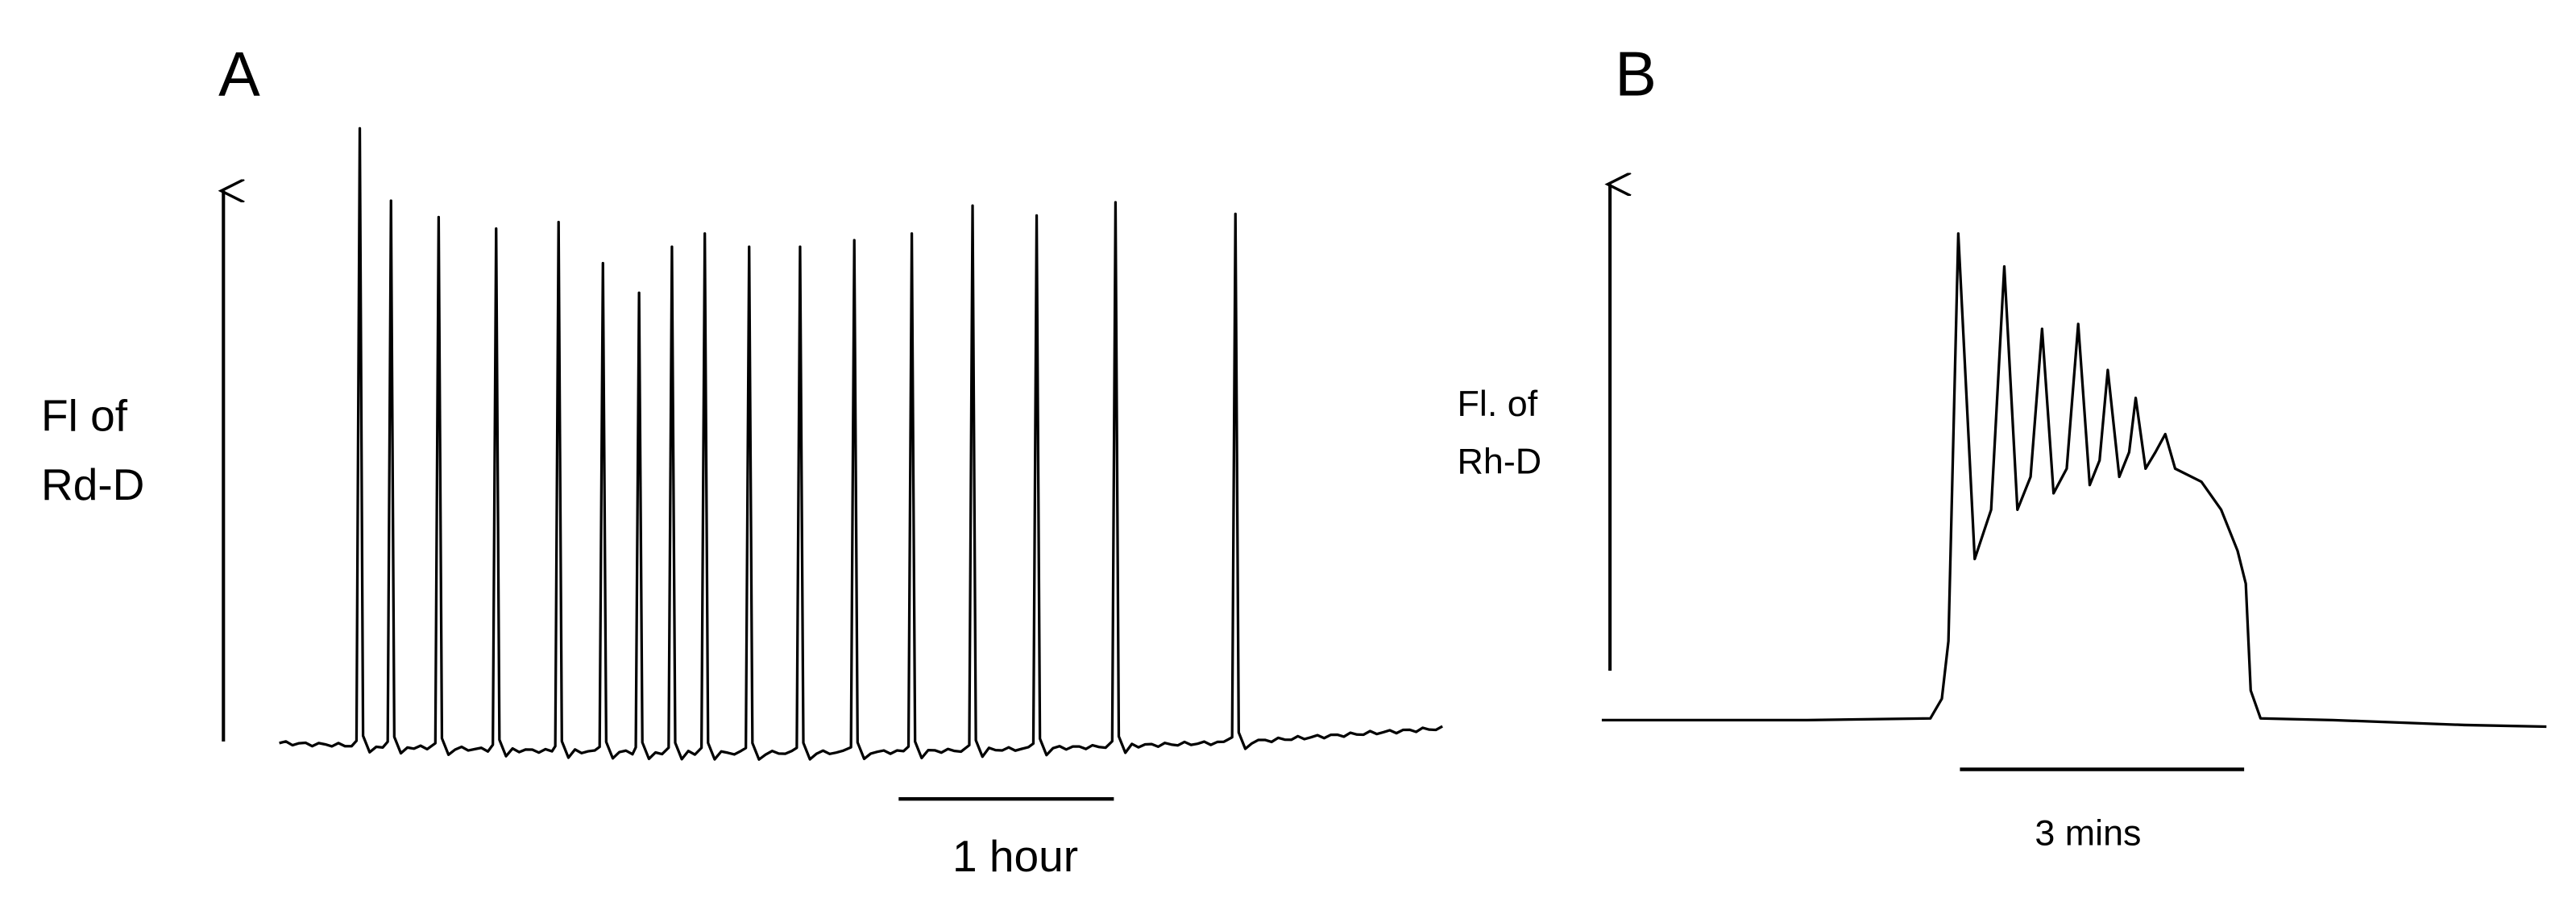  I want to click on panel-label: A, so click(239, 75).